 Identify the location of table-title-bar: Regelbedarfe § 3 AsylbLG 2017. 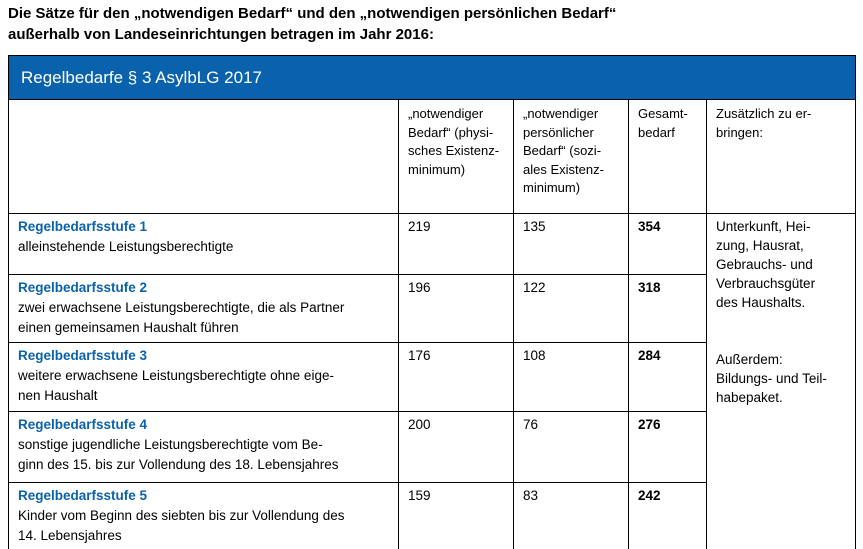
(432, 77).